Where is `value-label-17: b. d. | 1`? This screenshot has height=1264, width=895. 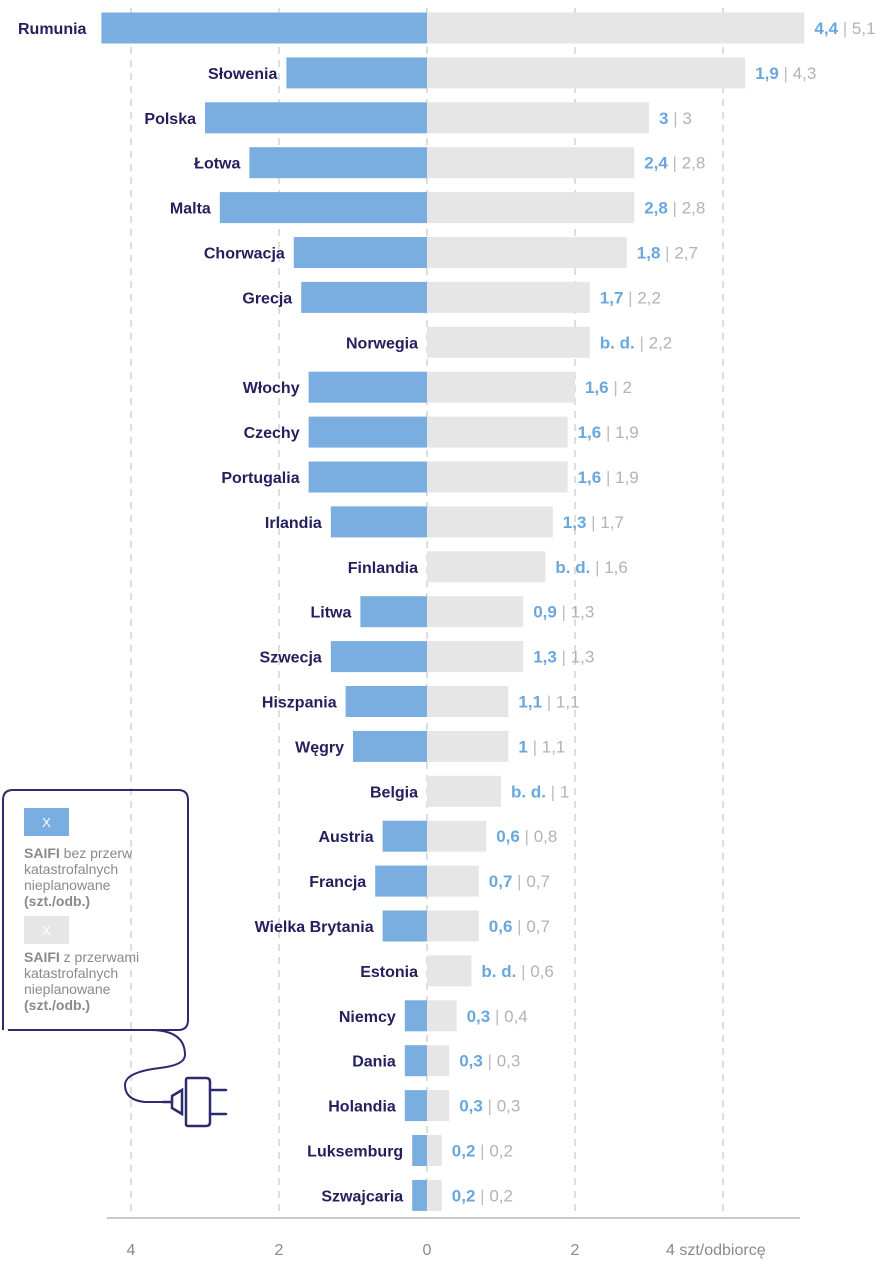 value-label-17: b. d. | 1 is located at coordinates (540, 791).